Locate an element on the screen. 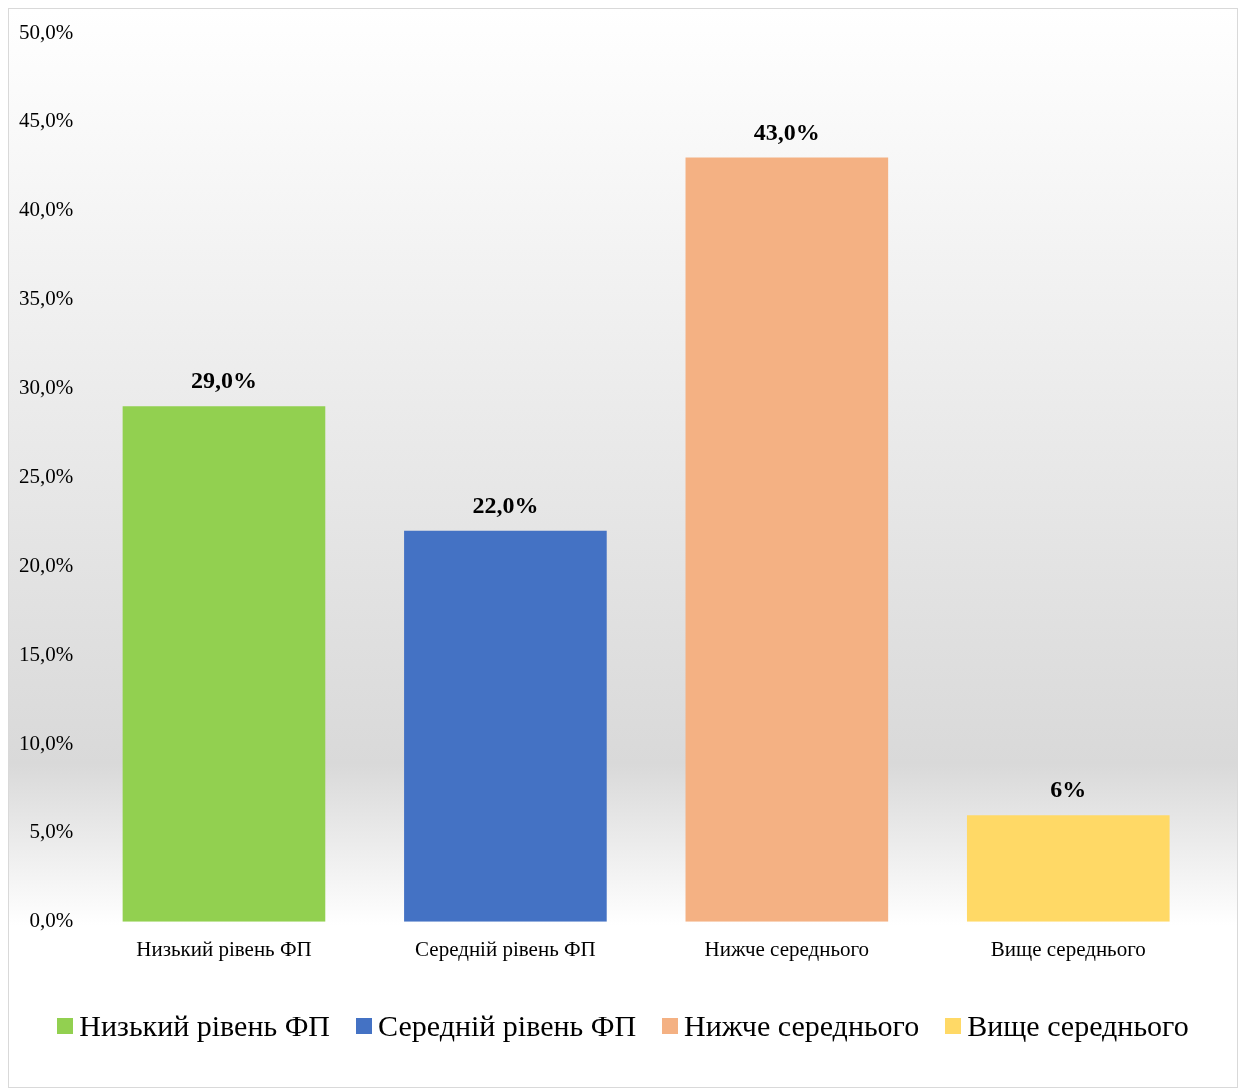 The image size is (1241, 1090). y-tick-label: 15,0% is located at coordinates (46, 653).